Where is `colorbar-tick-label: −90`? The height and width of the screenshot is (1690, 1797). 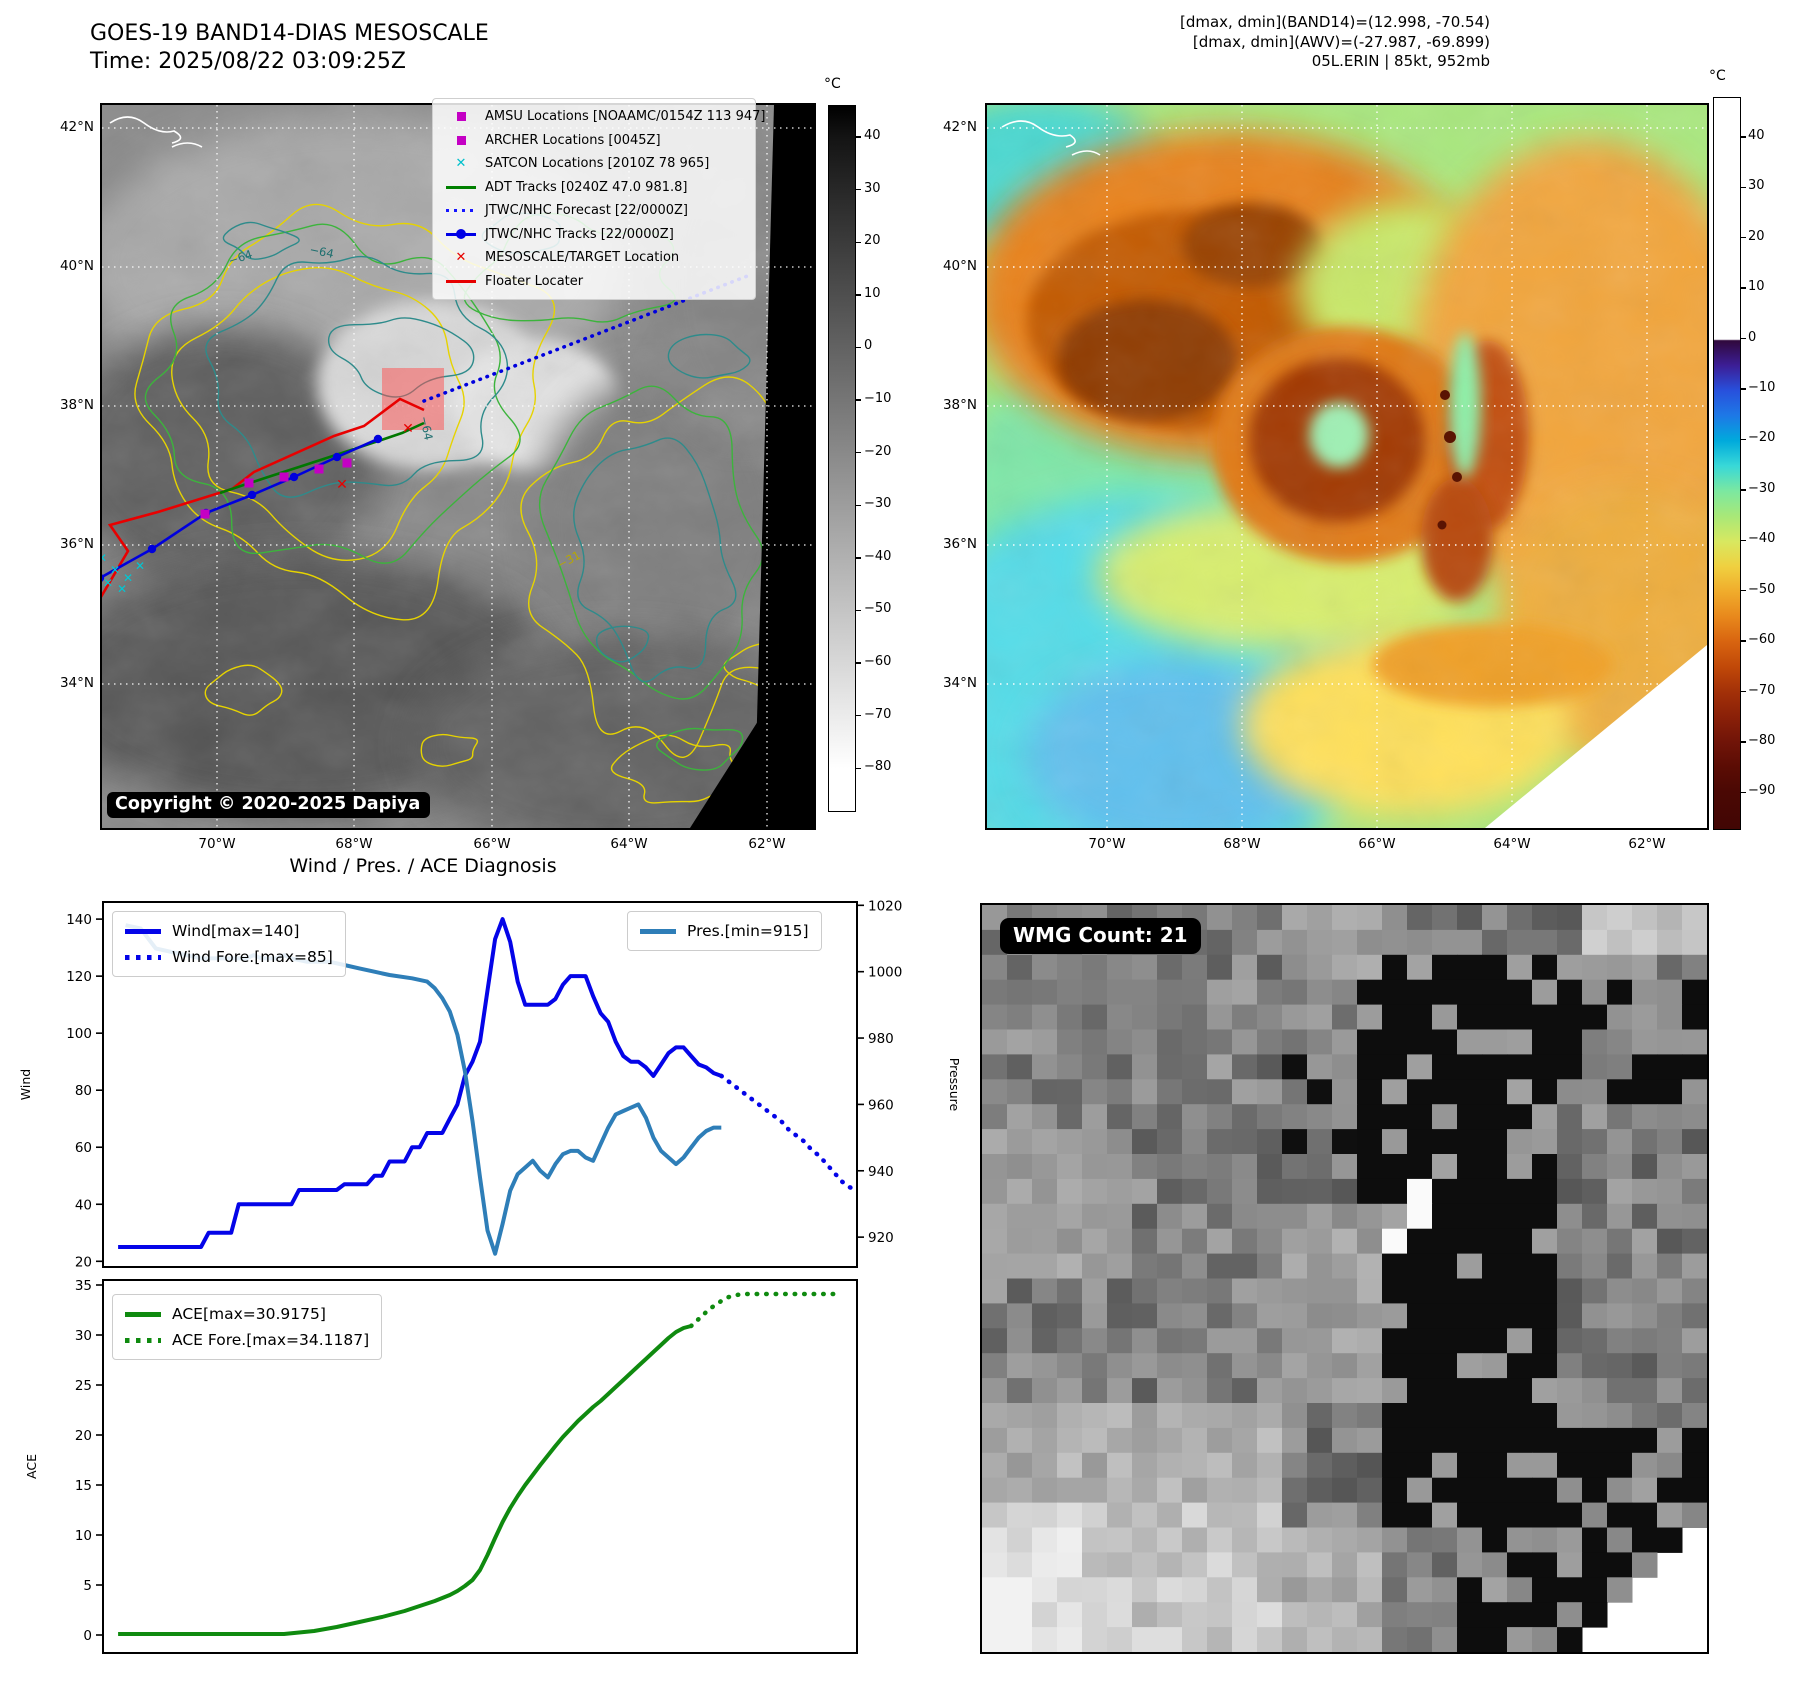
colorbar-tick-label: −90 is located at coordinates (1762, 791).